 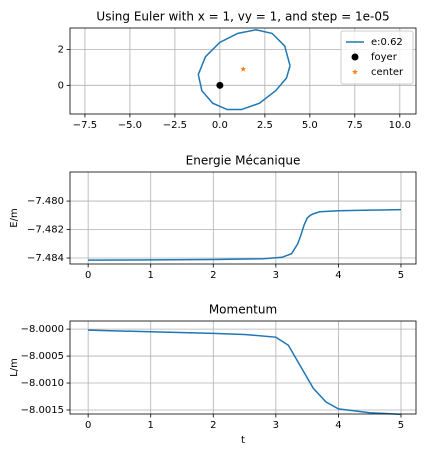 What do you see at coordinates (61, 85) in the screenshot?
I see `y-tick-label: 0` at bounding box center [61, 85].